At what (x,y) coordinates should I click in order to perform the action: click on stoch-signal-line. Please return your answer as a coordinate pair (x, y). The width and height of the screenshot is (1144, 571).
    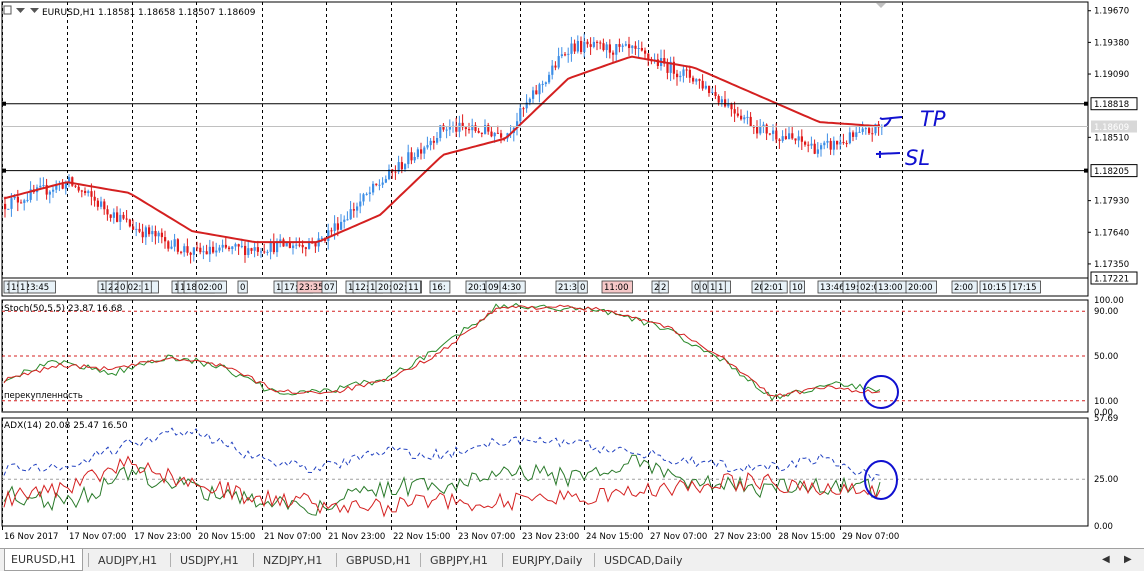
    Looking at the image, I should click on (442, 351).